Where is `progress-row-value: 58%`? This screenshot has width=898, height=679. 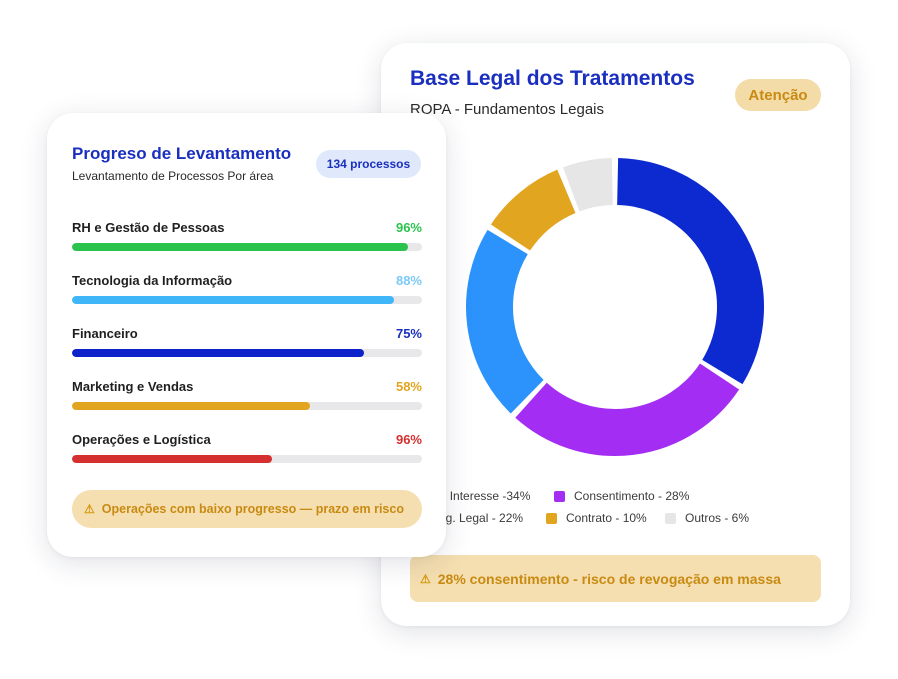
progress-row-value: 58% is located at coordinates (408, 386).